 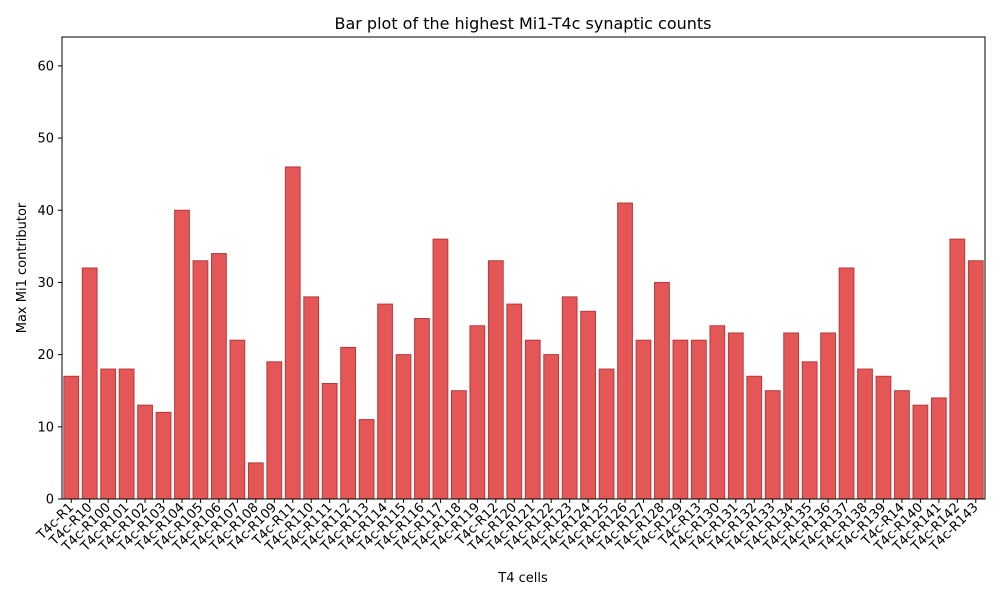 What do you see at coordinates (957, 369) in the screenshot?
I see `bar-T4c-R142` at bounding box center [957, 369].